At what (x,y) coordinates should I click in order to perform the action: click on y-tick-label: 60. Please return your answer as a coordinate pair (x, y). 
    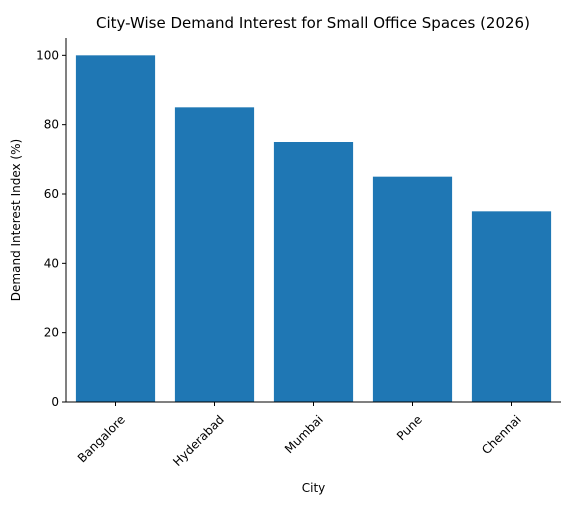
    Looking at the image, I should click on (51, 194).